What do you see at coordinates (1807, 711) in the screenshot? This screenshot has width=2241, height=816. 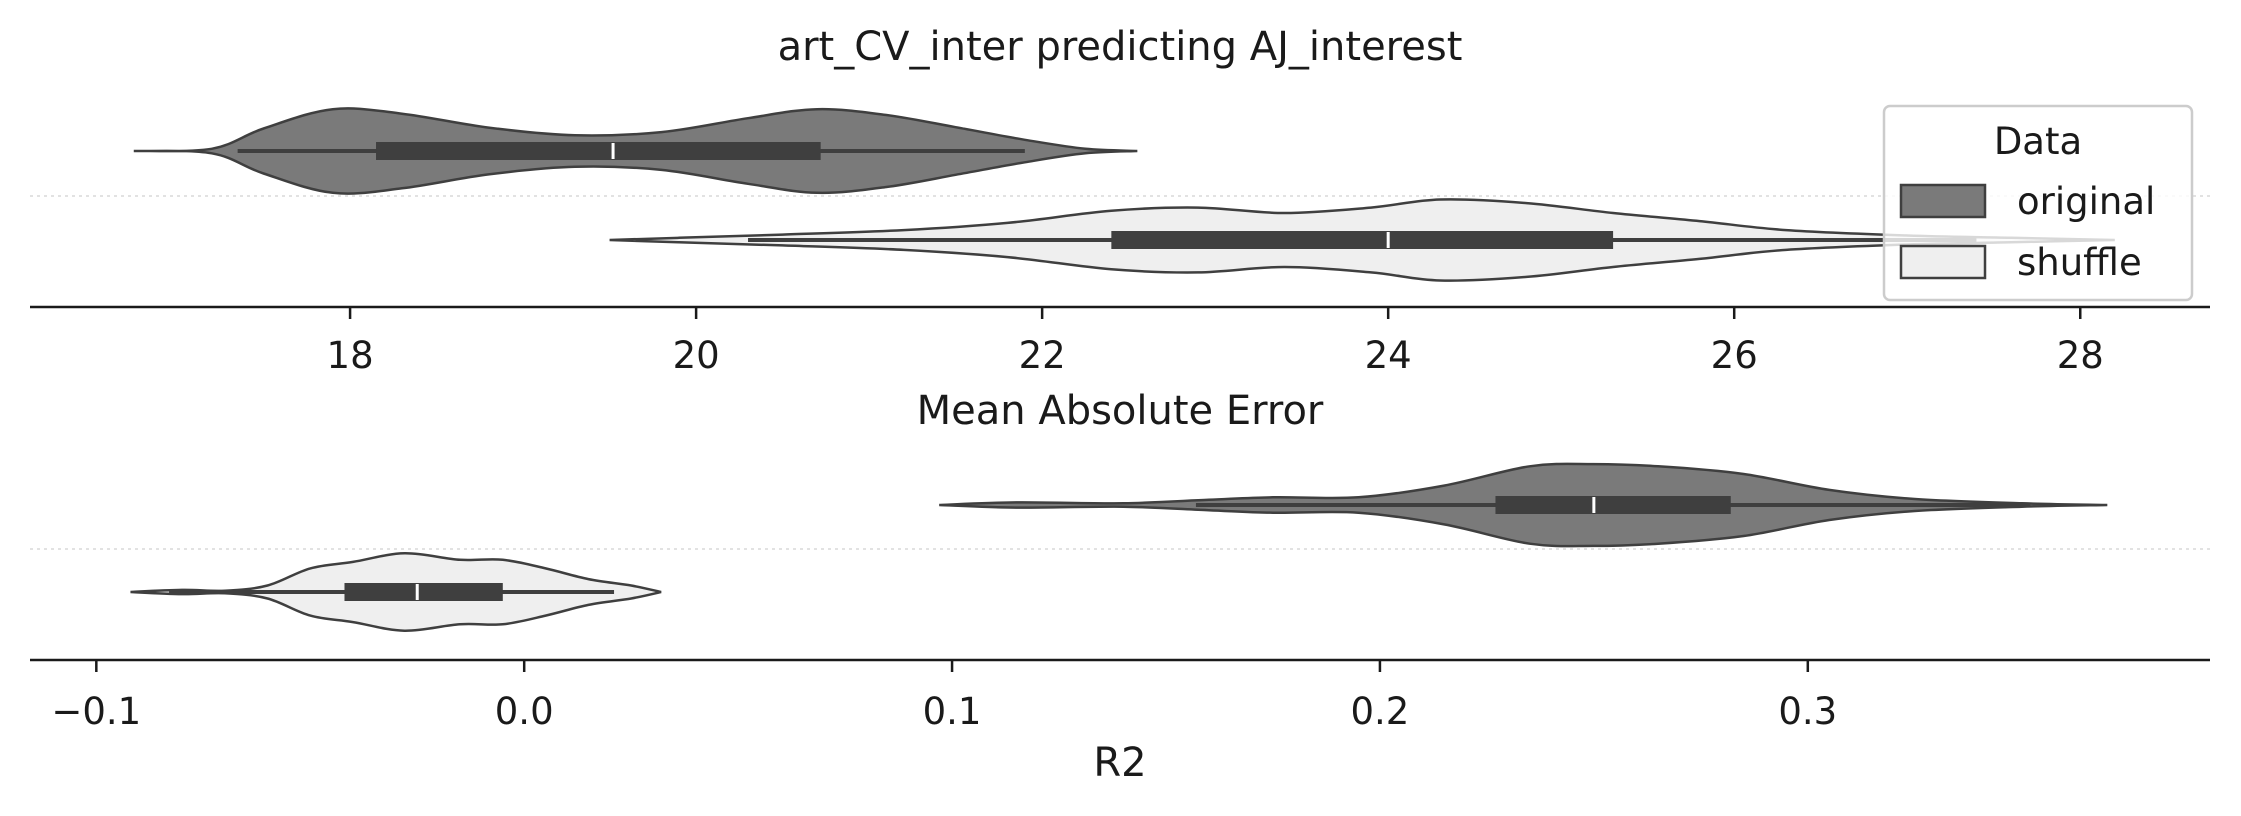 I see `x-tick-label: 0.3` at bounding box center [1807, 711].